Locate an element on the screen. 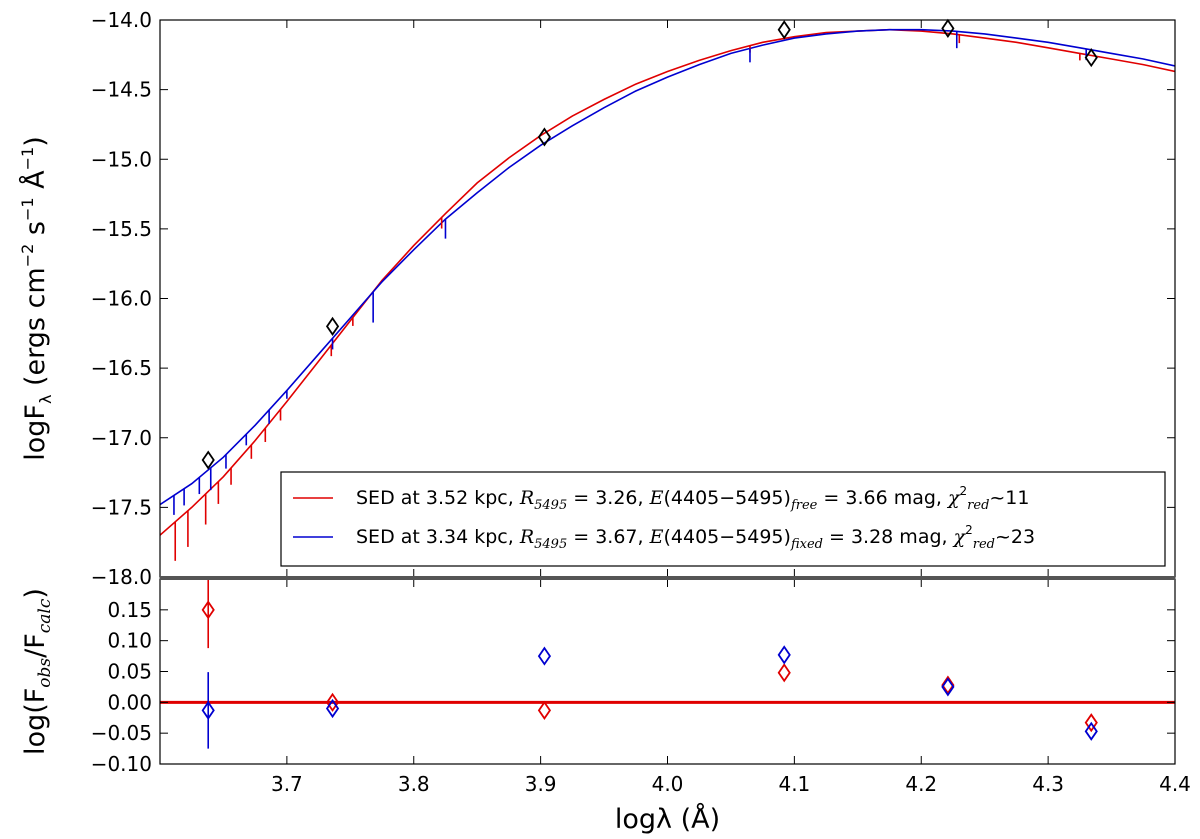  y-tick-label: 0.05 is located at coordinates (129, 672).